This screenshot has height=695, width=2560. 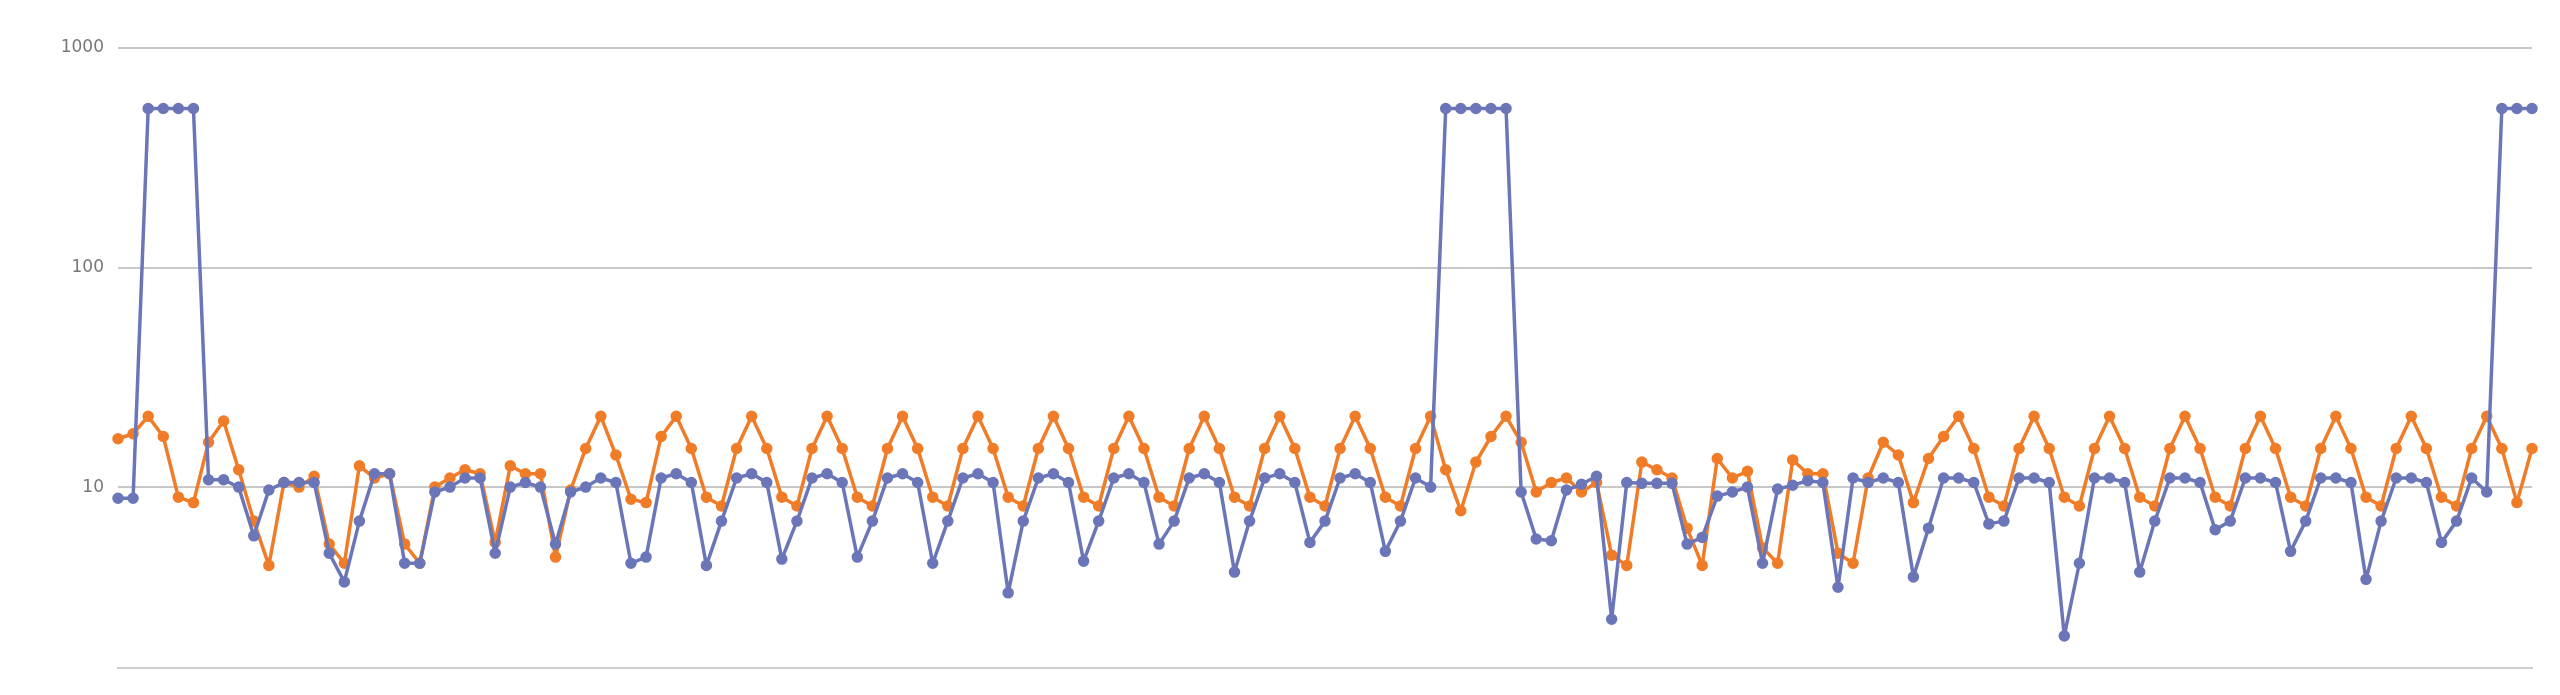 I want to click on y-tick-label: 1000, so click(x=82, y=46).